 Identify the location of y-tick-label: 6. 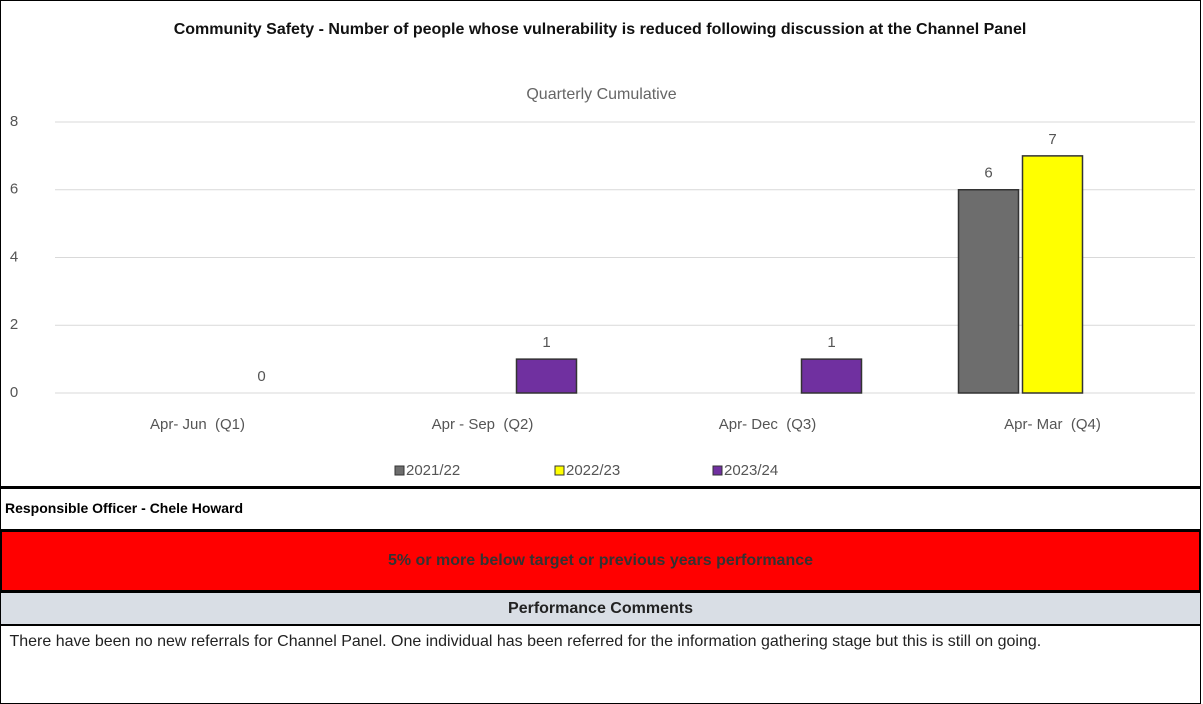
(14, 189).